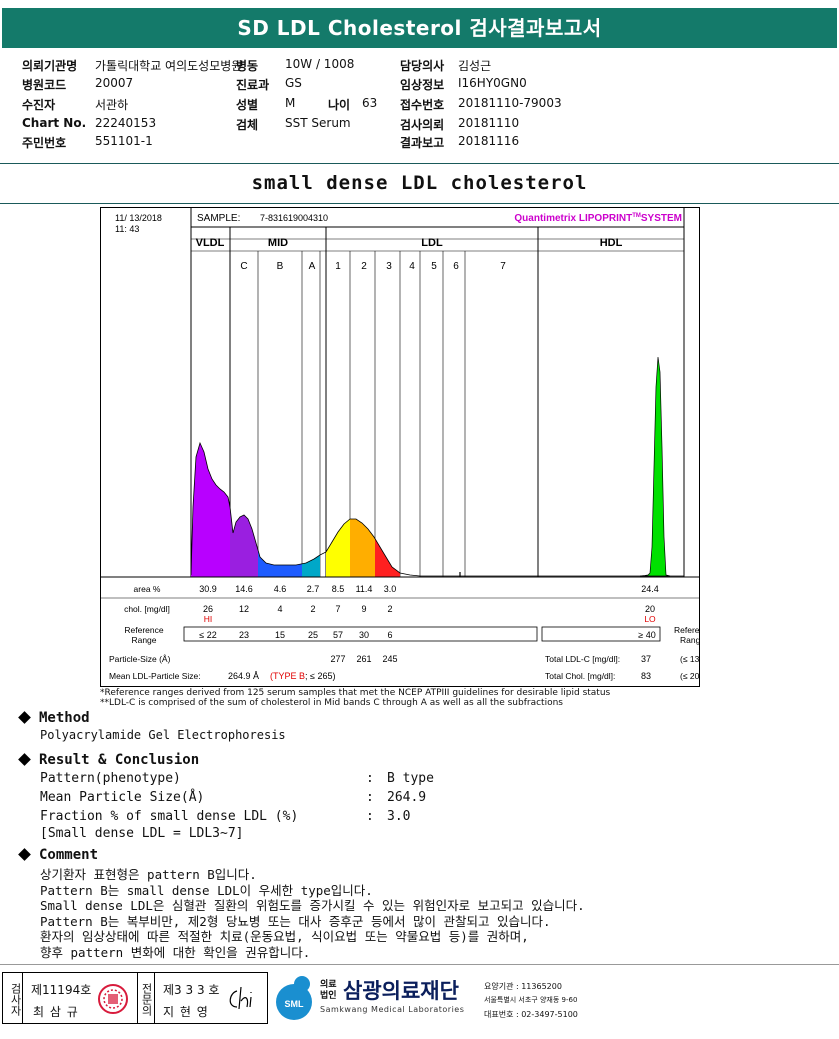 The height and width of the screenshot is (1039, 839). I want to click on info-label: 검체, so click(247, 125).